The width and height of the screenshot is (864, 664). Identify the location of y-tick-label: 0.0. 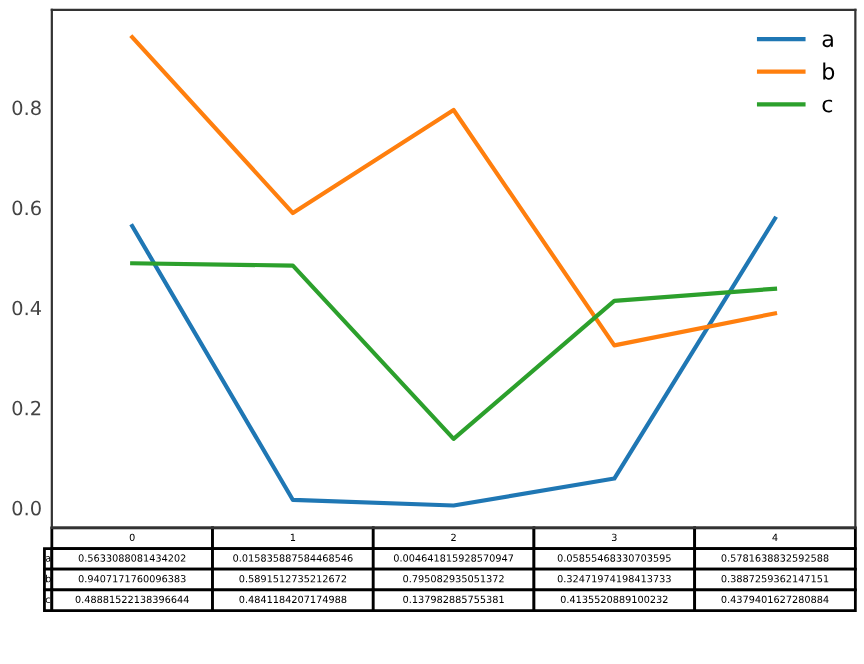
(26, 508).